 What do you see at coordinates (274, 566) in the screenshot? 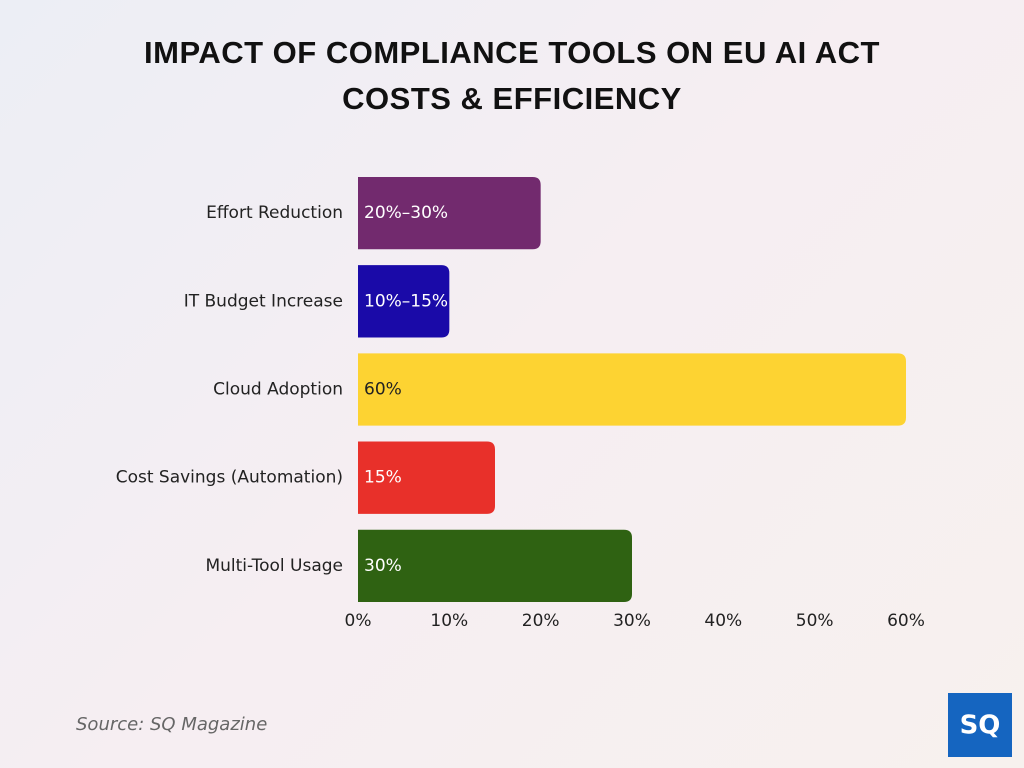
I see `y-tick-label: Multi-Tool Usage` at bounding box center [274, 566].